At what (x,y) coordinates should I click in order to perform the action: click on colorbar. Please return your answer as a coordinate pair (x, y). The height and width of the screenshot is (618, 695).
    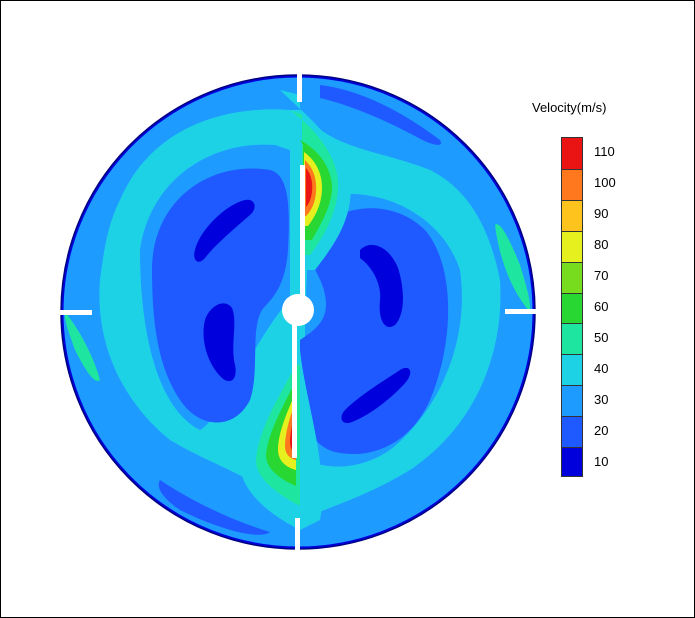
    Looking at the image, I should click on (572, 307).